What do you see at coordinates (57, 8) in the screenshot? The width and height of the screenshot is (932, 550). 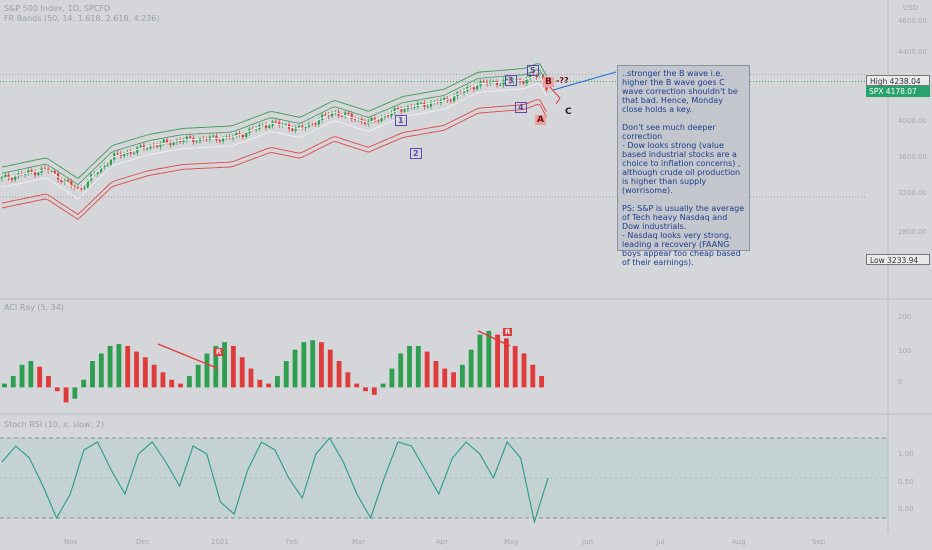 I see `symbol-title: S&P 500 Index, 1D, SPCFD` at bounding box center [57, 8].